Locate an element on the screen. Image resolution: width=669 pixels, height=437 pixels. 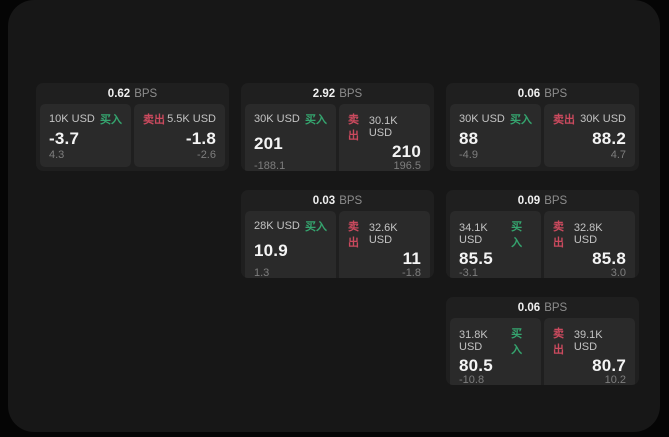
buy-tile-top: 10K USD 买入 is located at coordinates (85, 119).